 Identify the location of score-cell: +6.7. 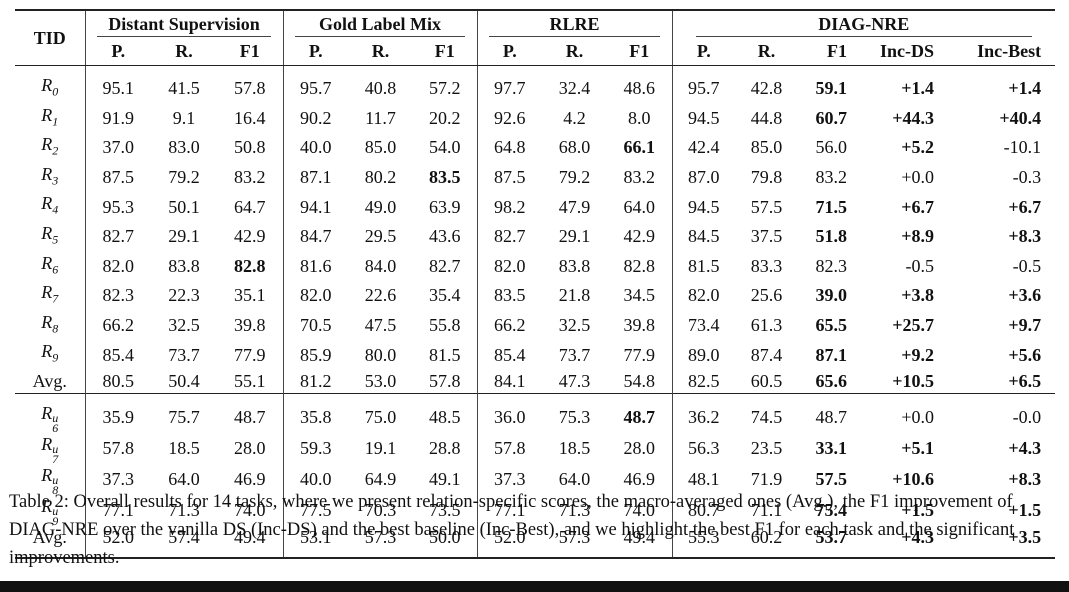
(1025, 206).